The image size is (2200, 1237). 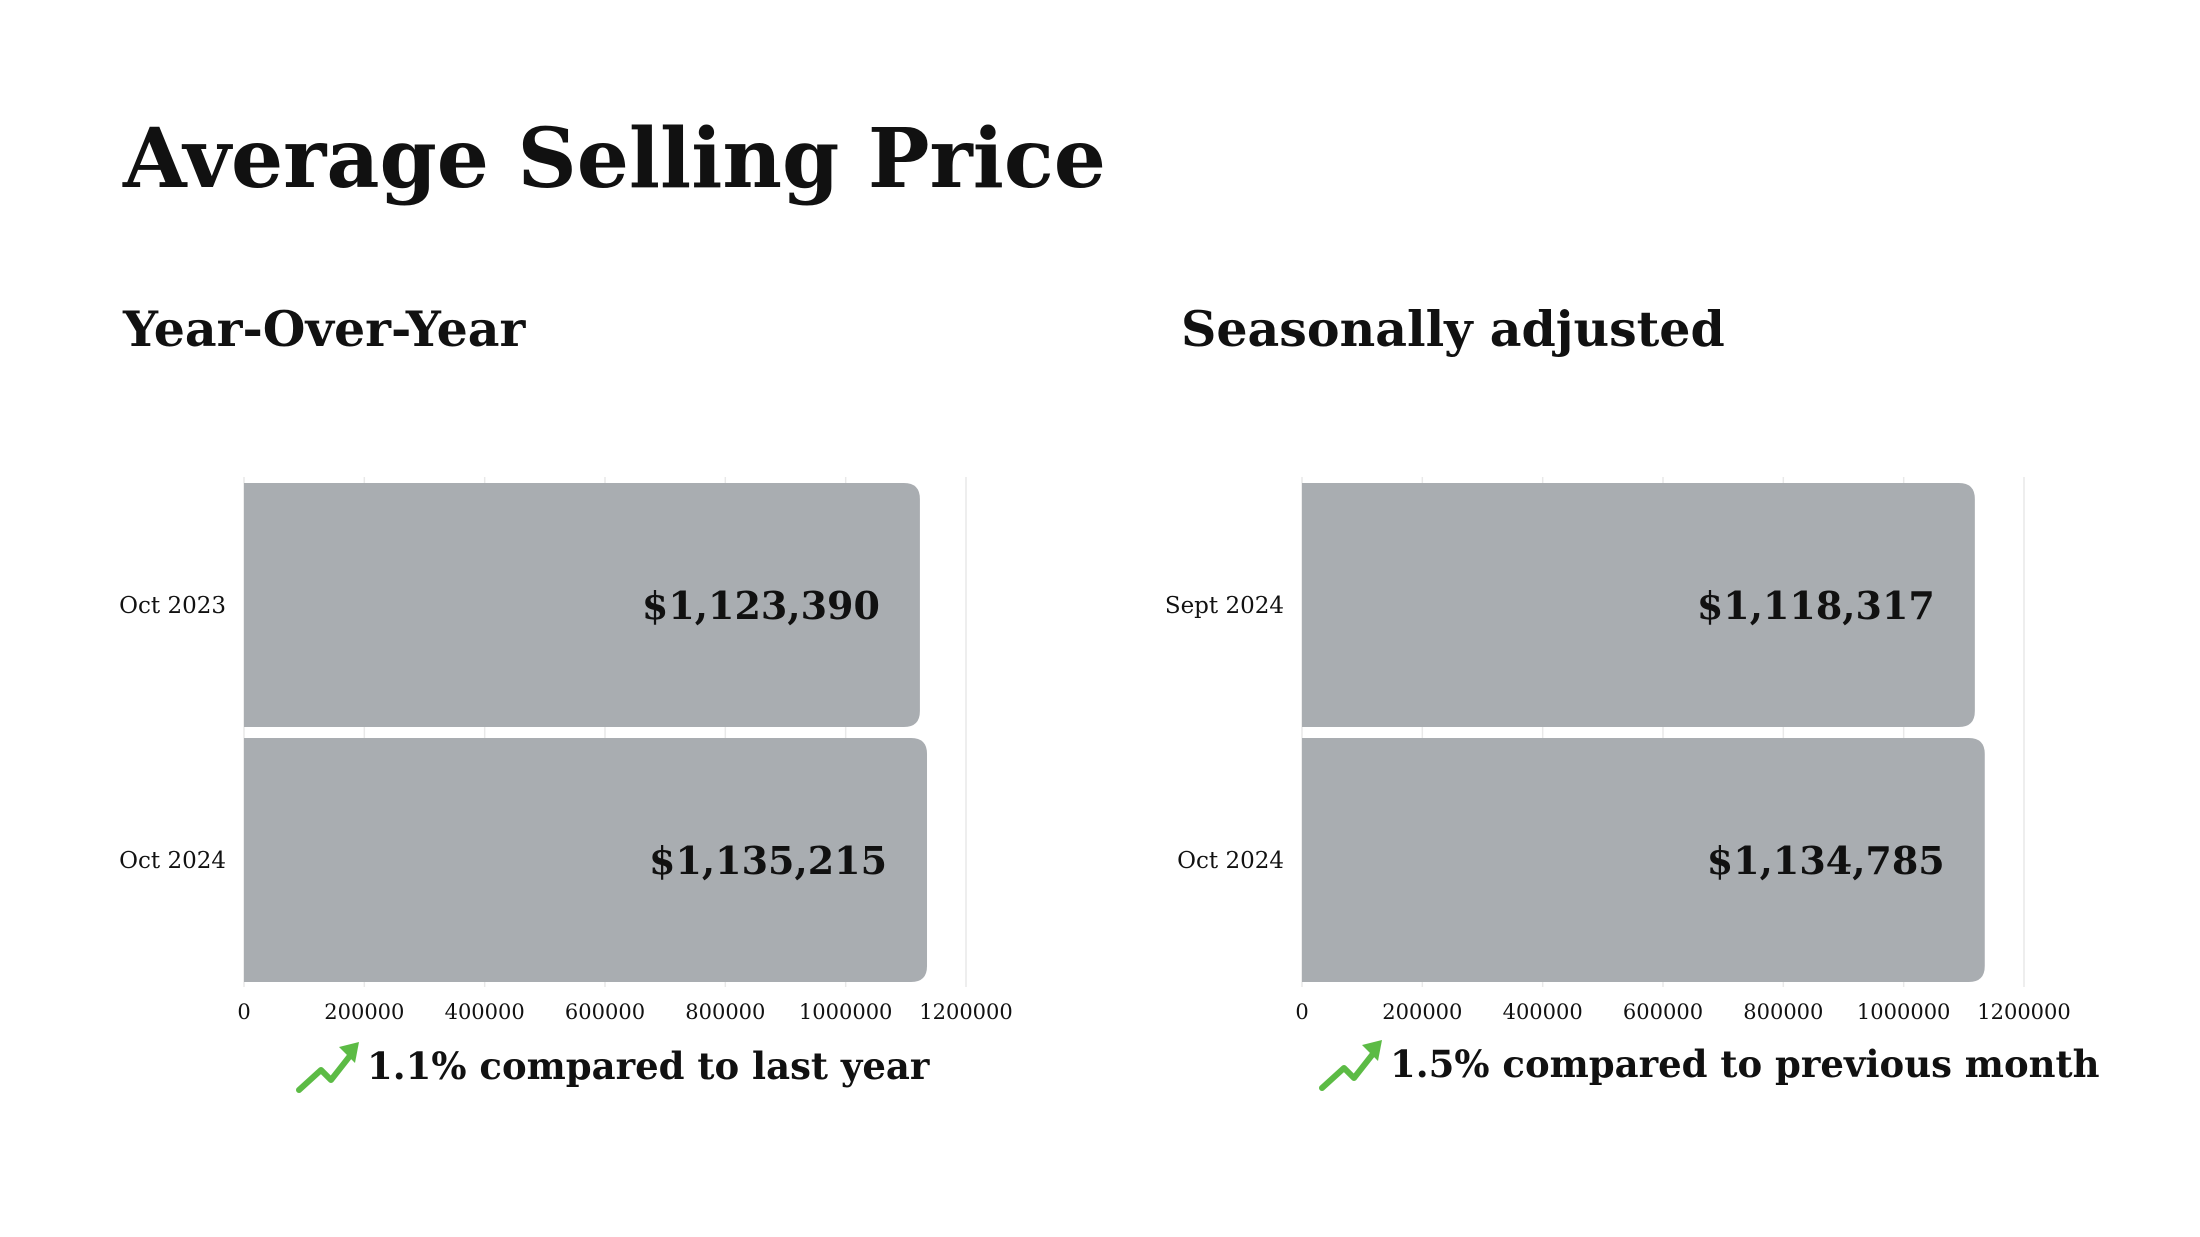 What do you see at coordinates (1453, 329) in the screenshot?
I see `chart-title-seasonally-adjusted: Seasonally adjusted` at bounding box center [1453, 329].